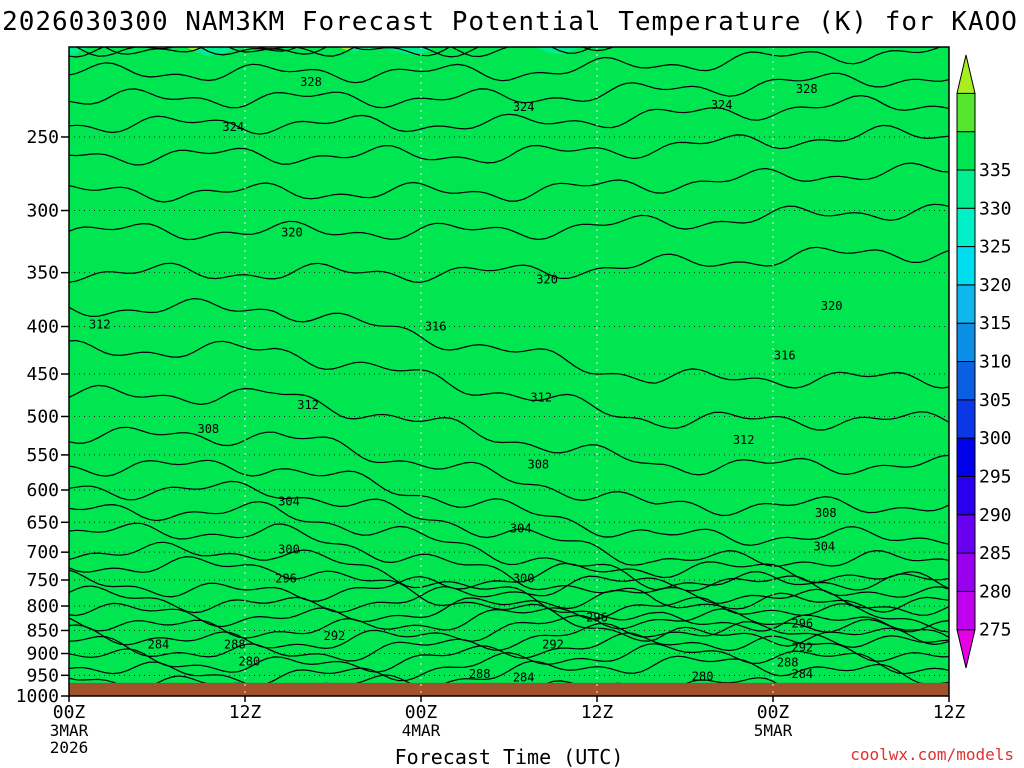 This screenshot has width=1024, height=768. Describe the element at coordinates (42, 630) in the screenshot. I see `y-tick-label: 850` at that location.